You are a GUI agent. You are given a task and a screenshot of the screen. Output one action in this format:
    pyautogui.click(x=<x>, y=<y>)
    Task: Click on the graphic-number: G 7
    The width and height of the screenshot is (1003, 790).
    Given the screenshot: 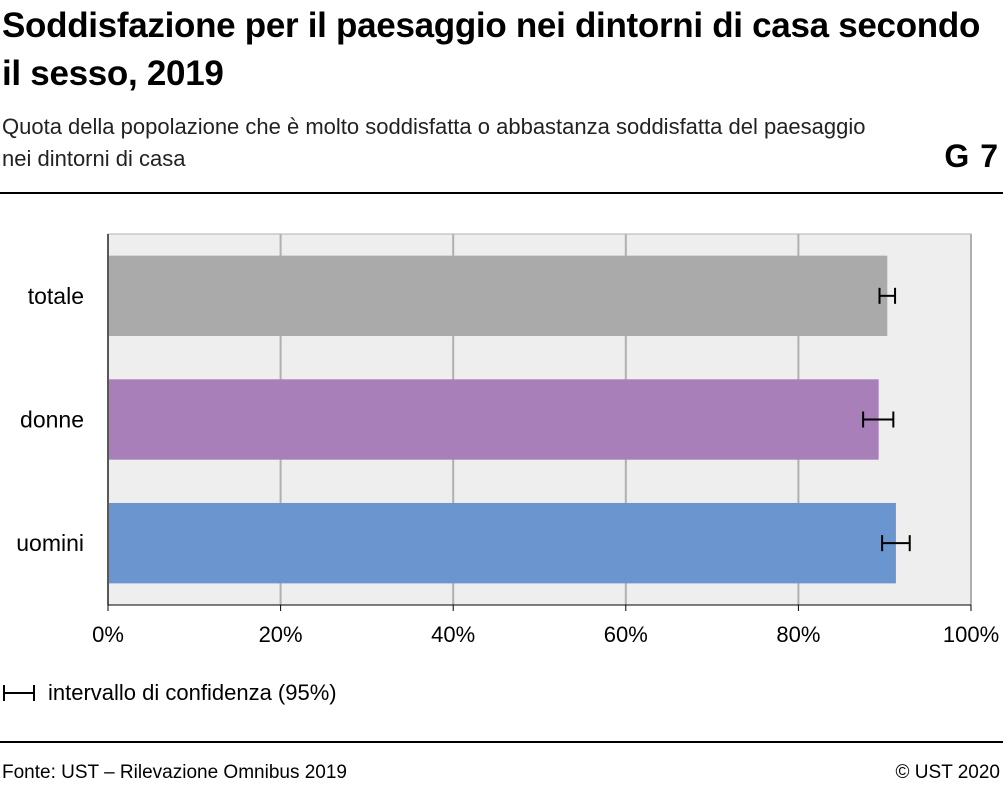 What is the action you would take?
    pyautogui.click(x=971, y=156)
    